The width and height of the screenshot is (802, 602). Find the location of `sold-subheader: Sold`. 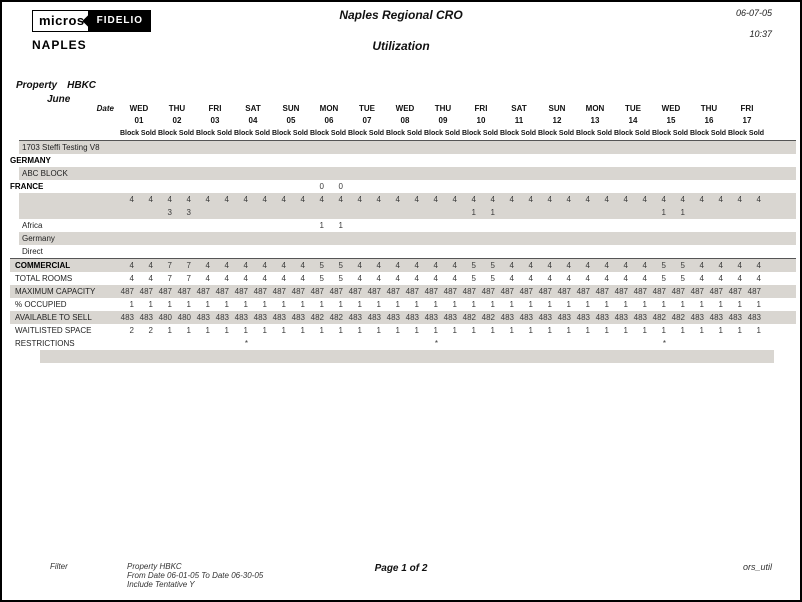

sold-subheader: Sold is located at coordinates (376, 133).